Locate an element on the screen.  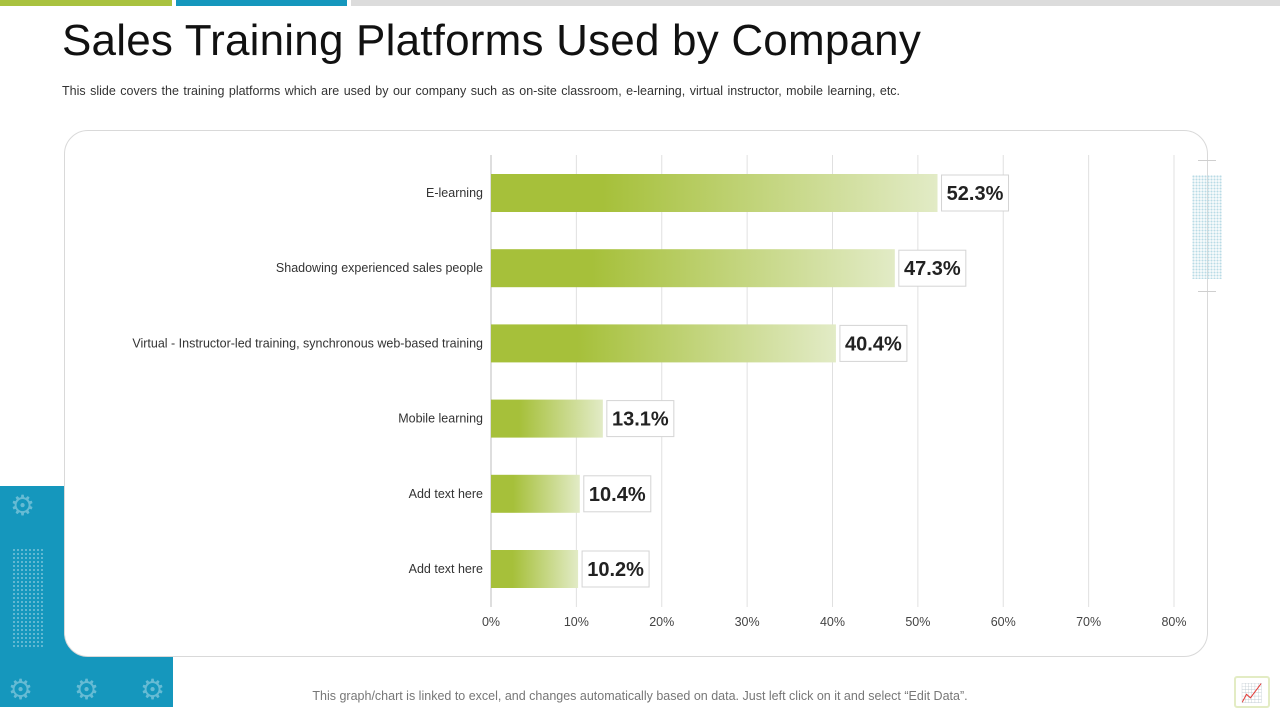
top-accent-blue is located at coordinates (261, 3).